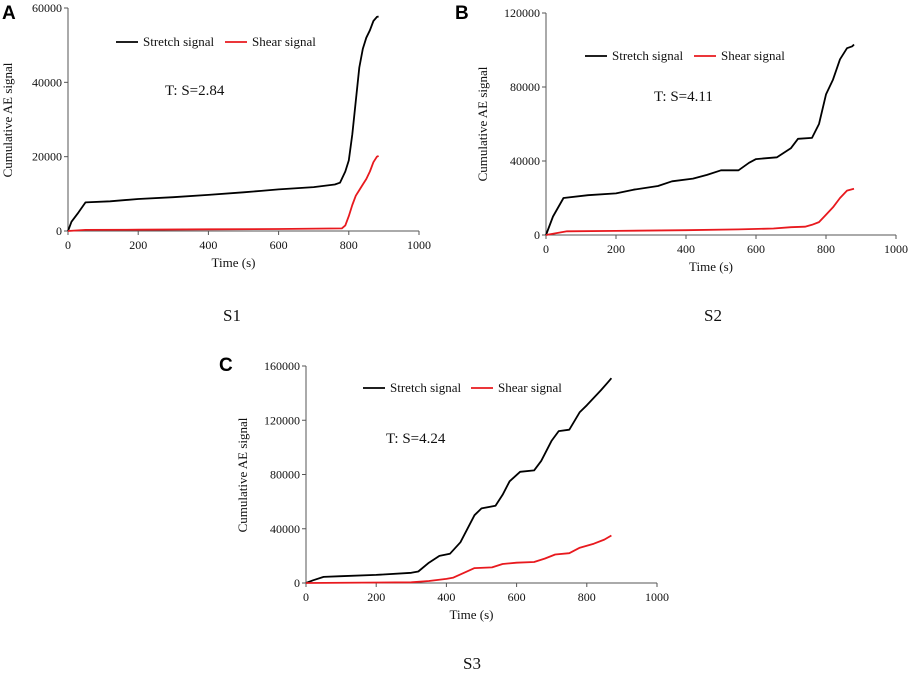 The image size is (913, 676). Describe the element at coordinates (9, 13) in the screenshot. I see `panel-letter-a: A` at that location.